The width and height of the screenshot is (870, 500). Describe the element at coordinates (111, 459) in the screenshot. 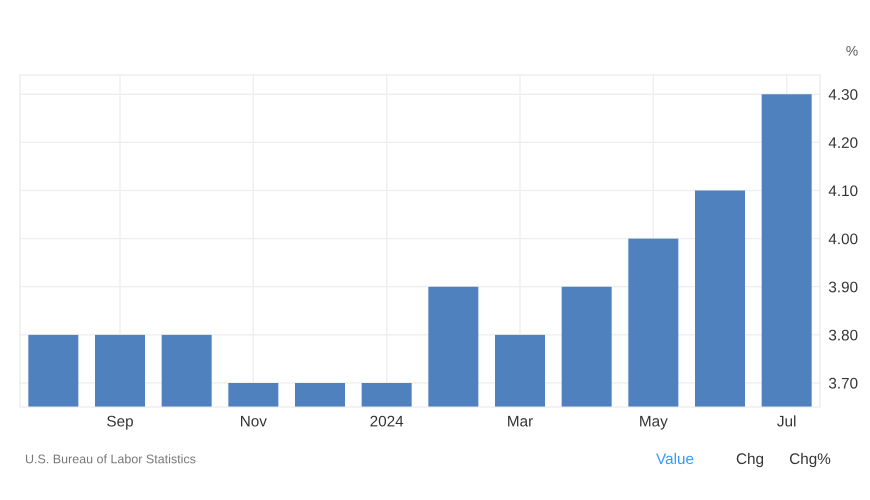

I see `text: U.S. Bureau of Labor Statistics` at that location.